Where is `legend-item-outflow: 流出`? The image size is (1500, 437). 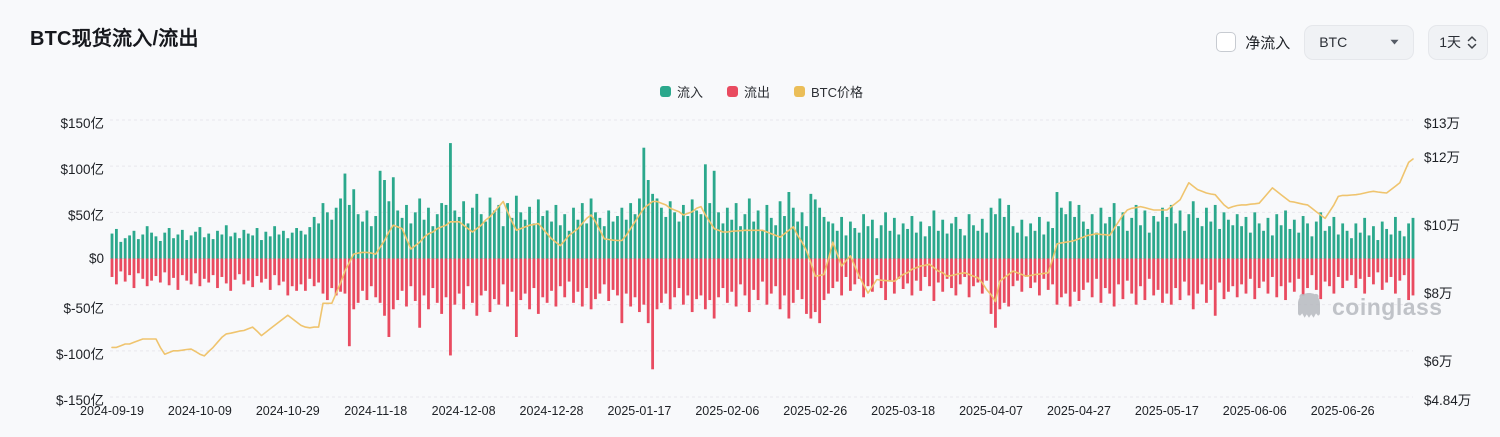
legend-item-outflow: 流出 is located at coordinates (748, 91).